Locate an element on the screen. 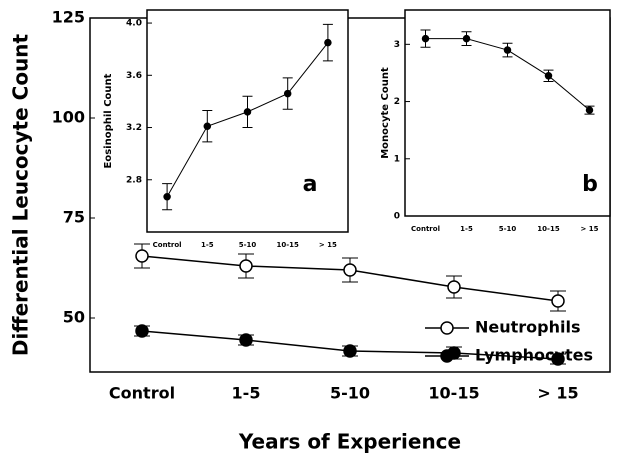 The image size is (643, 460). panel-label: a is located at coordinates (310, 184).